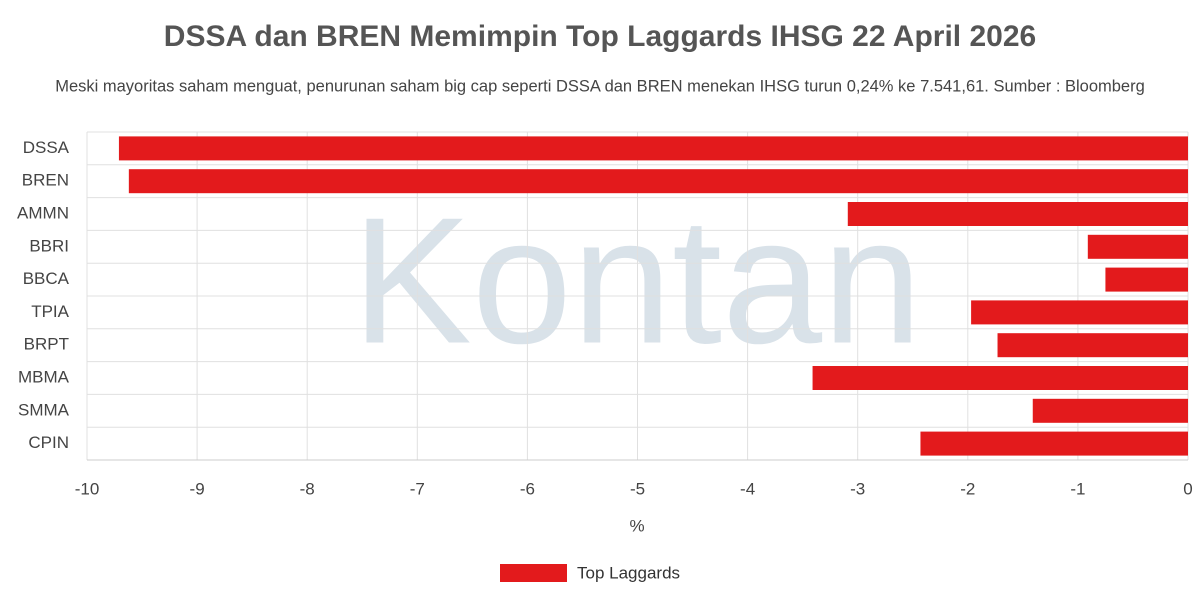 This screenshot has height=600, width=1200. Describe the element at coordinates (1187, 488) in the screenshot. I see `x-tick-label: 0` at that location.